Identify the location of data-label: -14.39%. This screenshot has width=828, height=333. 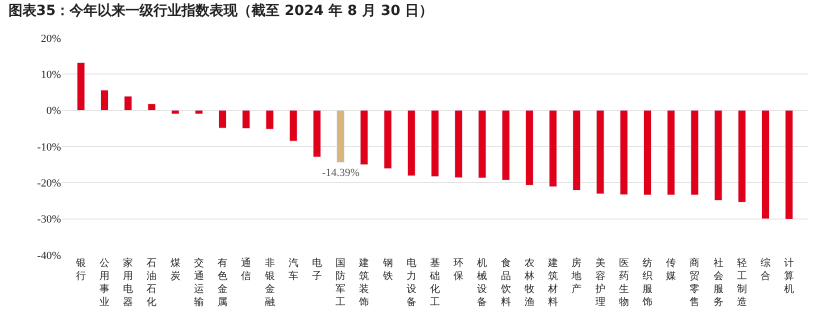
(341, 173).